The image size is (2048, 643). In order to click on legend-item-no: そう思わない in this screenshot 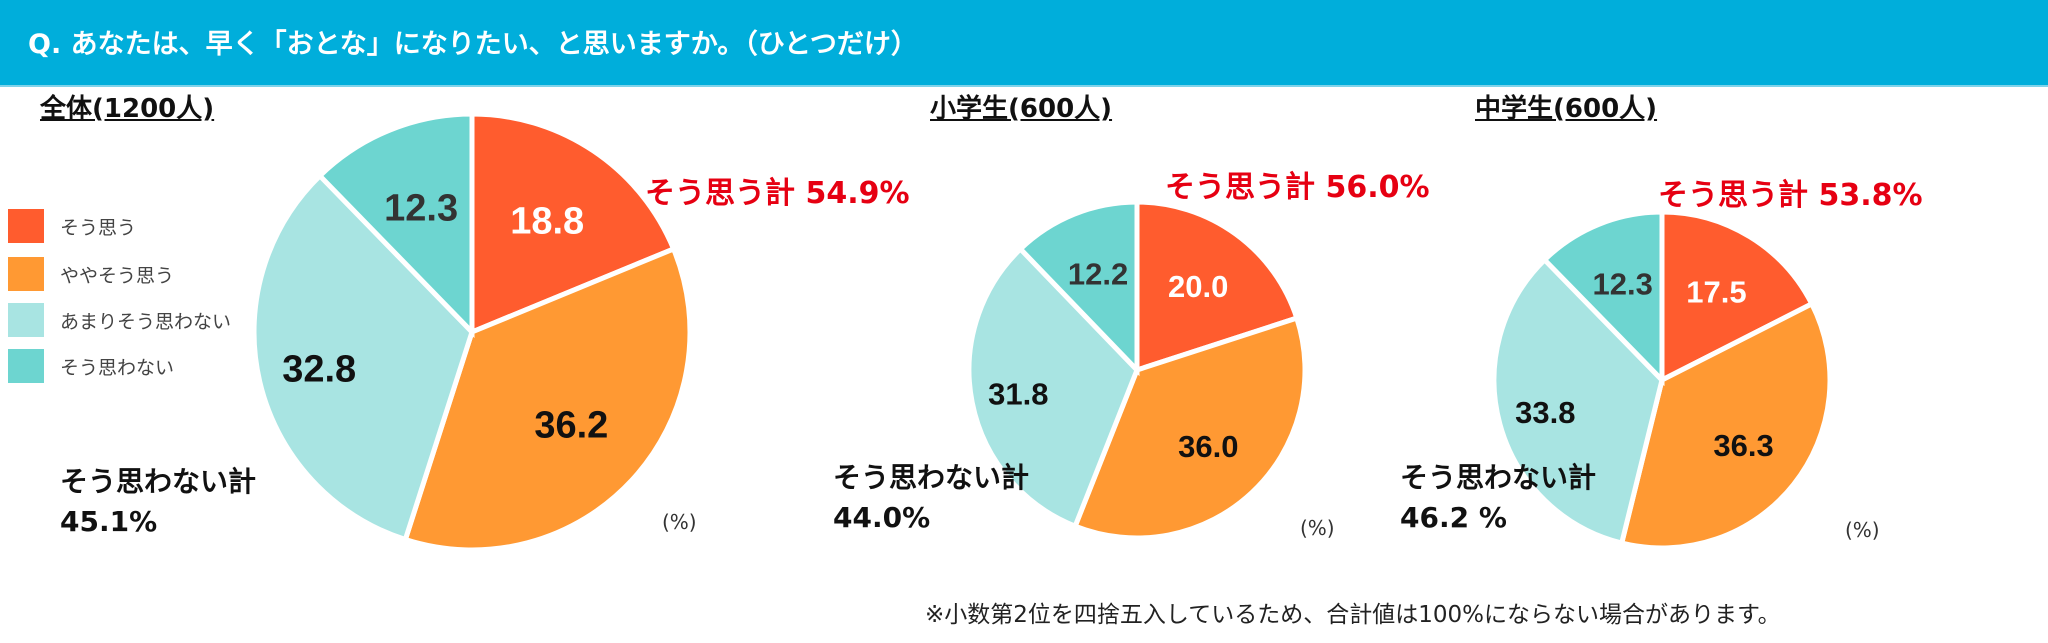, I will do `click(91, 366)`.